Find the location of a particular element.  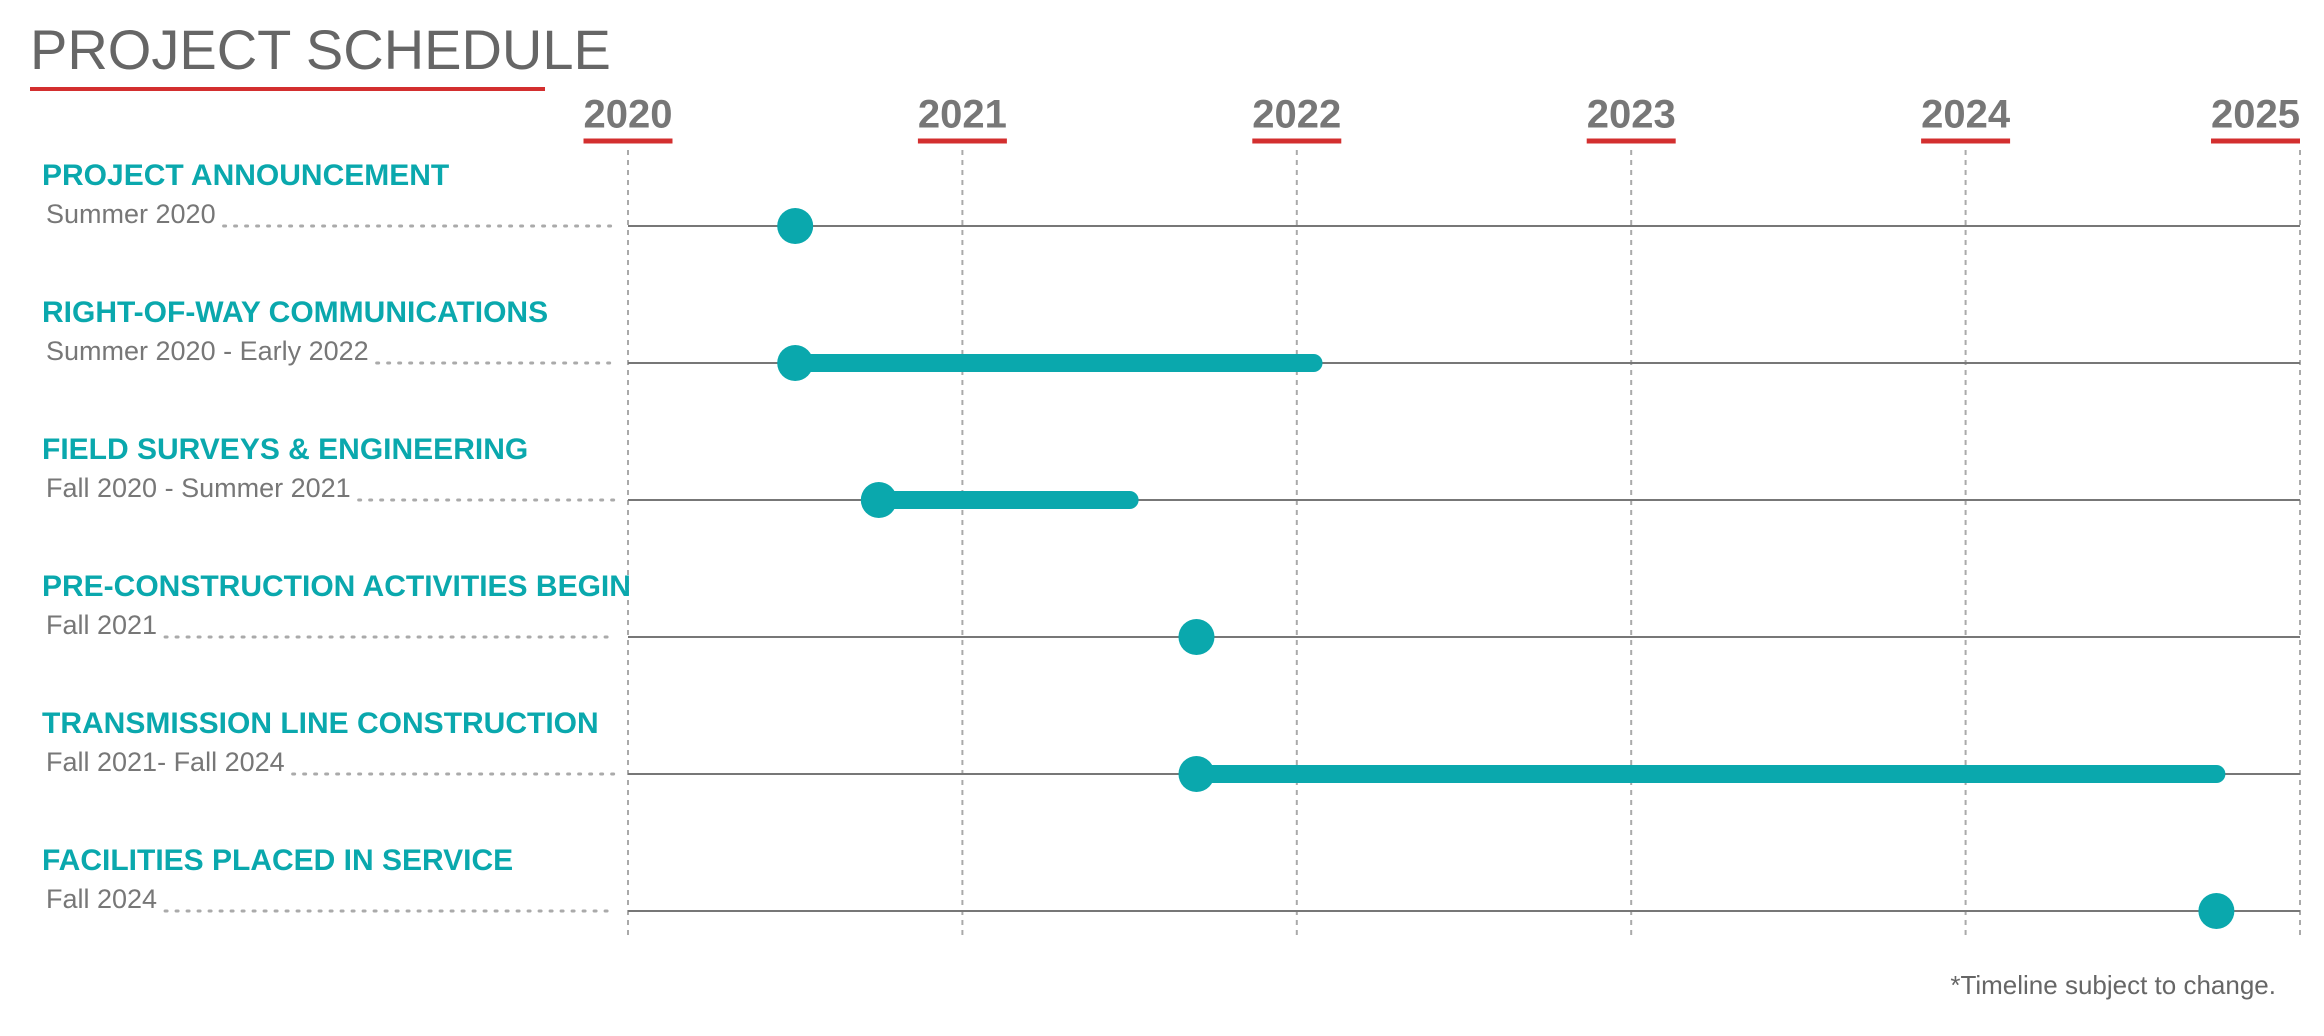

task-name: FACILITIES PLACED IN SERVICE is located at coordinates (277, 860).